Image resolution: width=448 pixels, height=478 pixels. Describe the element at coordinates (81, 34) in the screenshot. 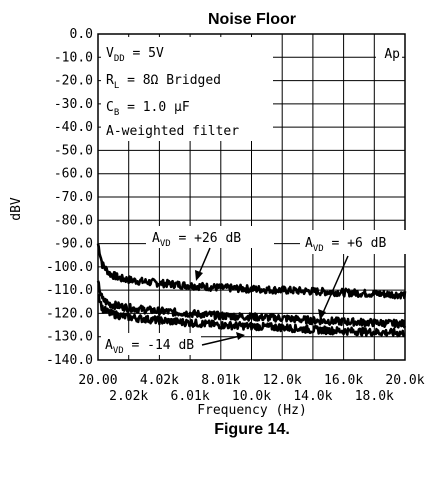

I see `y-tick-label: 0.0` at that location.